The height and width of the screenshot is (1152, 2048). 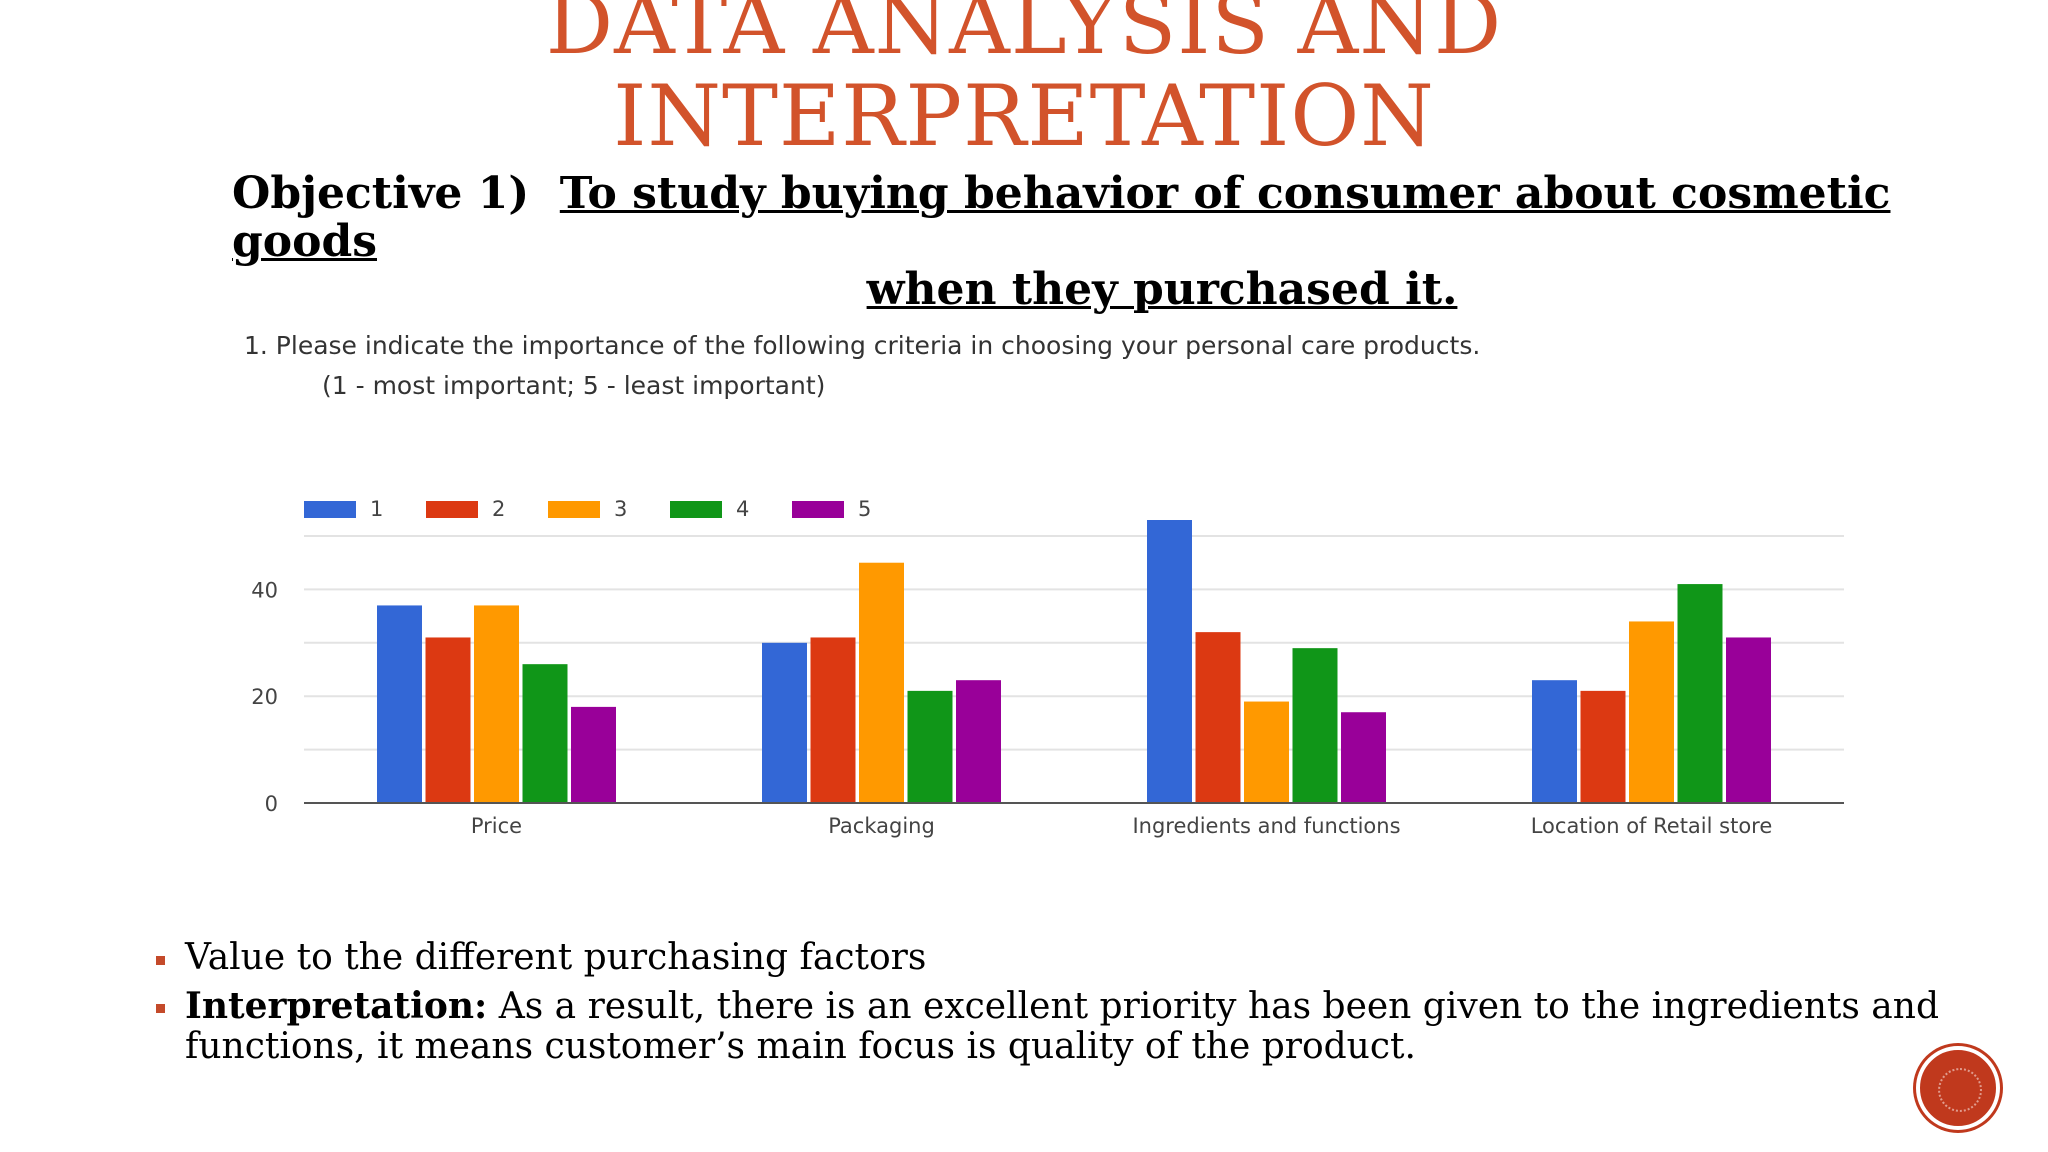 What do you see at coordinates (1958, 1088) in the screenshot?
I see `slide-logo-badge` at bounding box center [1958, 1088].